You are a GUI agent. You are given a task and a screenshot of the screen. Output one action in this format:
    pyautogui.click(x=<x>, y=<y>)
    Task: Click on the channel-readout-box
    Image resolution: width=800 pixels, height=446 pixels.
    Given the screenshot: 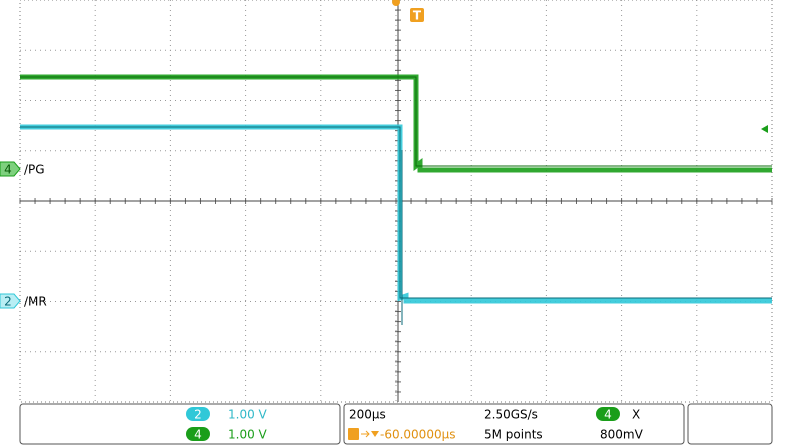 What is the action you would take?
    pyautogui.click(x=180, y=424)
    